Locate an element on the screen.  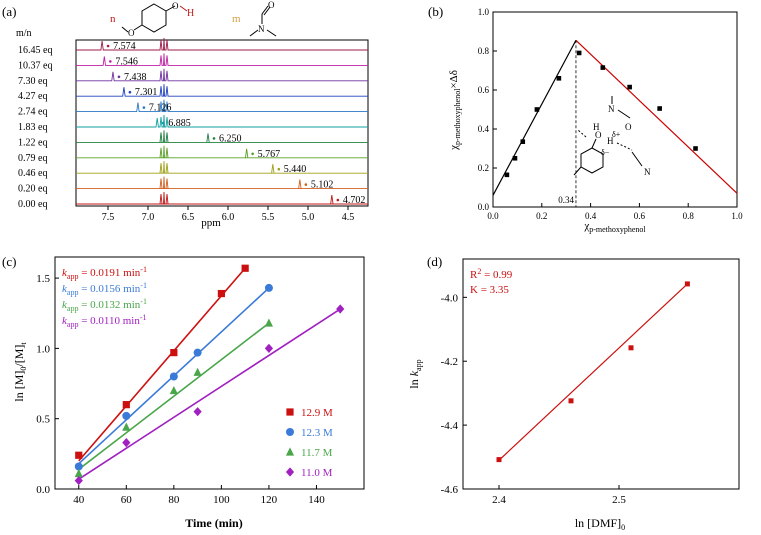
peak-label: 5.767 is located at coordinates (269, 154).